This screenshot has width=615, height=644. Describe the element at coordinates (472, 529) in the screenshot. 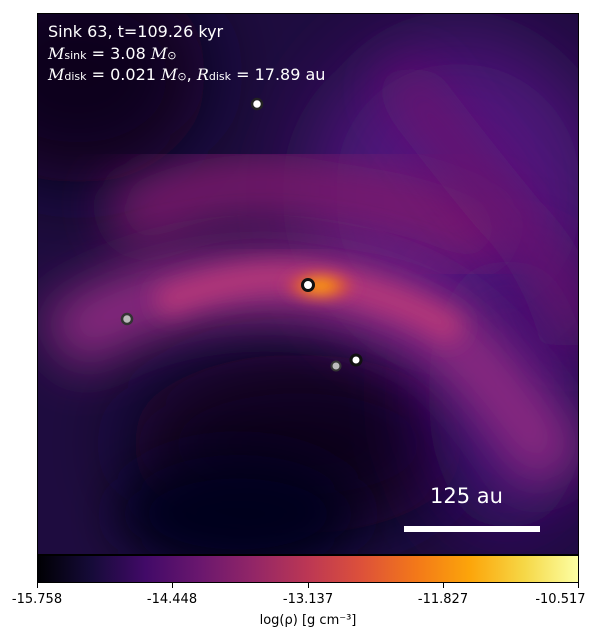

I see `scale-bar` at that location.